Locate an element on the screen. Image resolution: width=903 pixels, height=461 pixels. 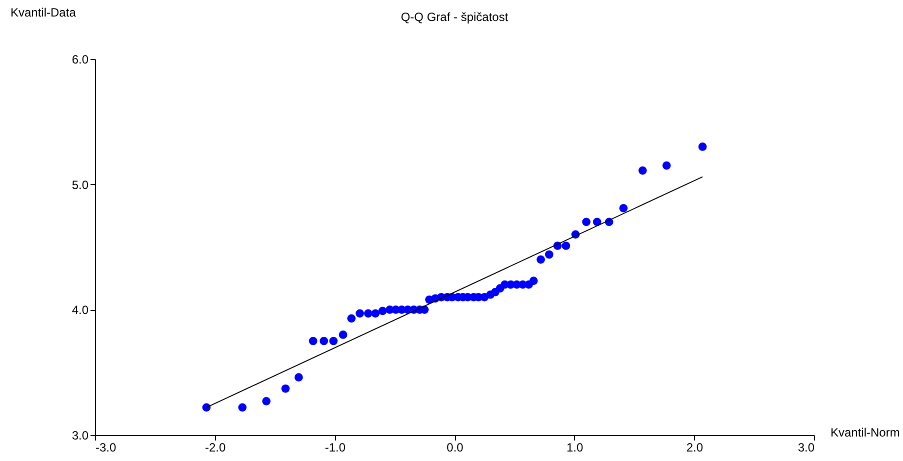
x-axis-title: Kvantil-Norm is located at coordinates (865, 433).